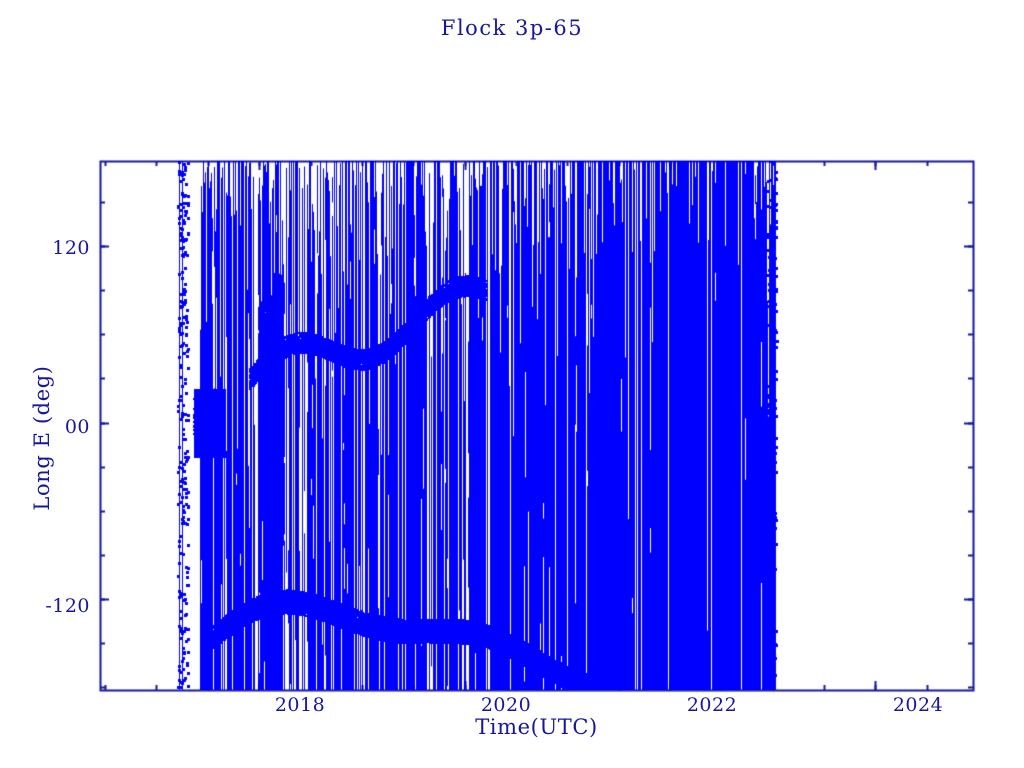 Image resolution: width=1024 pixels, height=768 pixels. What do you see at coordinates (300, 705) in the screenshot?
I see `xtick-label-2018: 2018` at bounding box center [300, 705].